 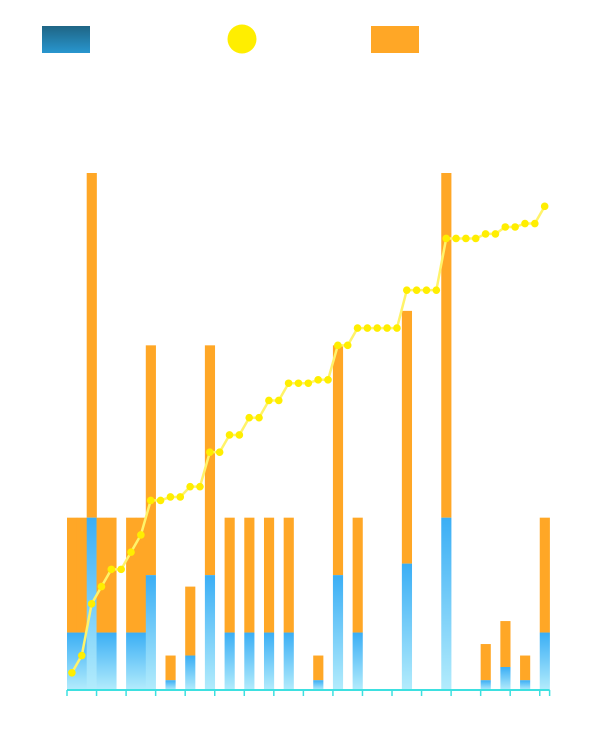 I want to click on x-axis, so click(x=308, y=692).